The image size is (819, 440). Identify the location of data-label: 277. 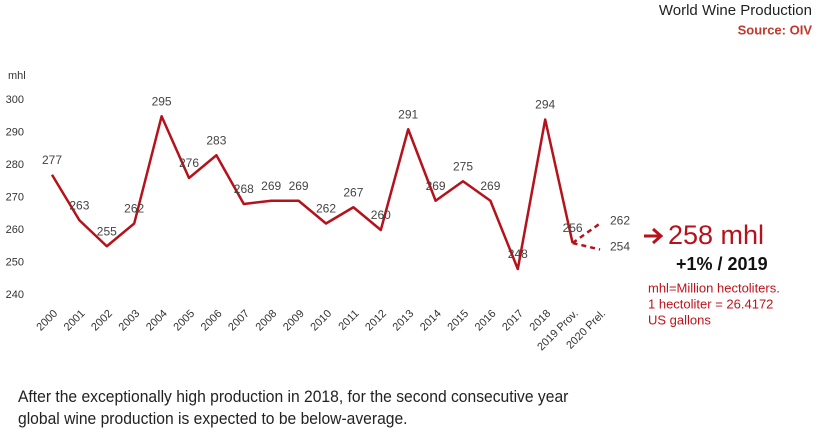
(52, 160).